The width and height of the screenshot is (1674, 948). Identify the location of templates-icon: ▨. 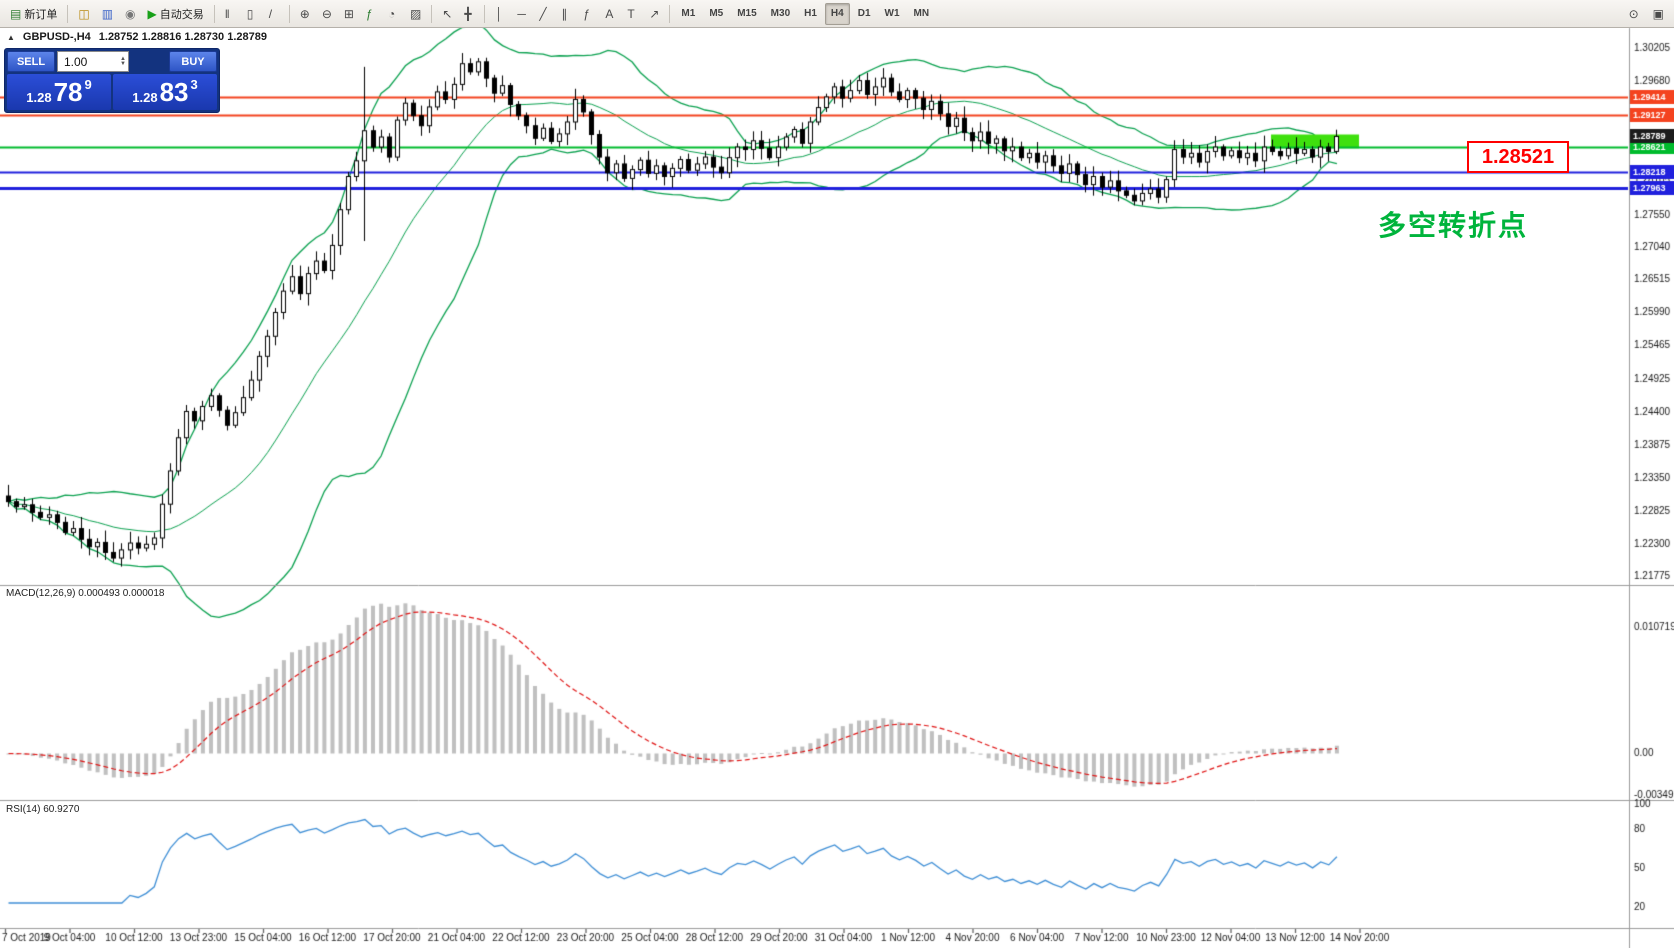
(415, 13).